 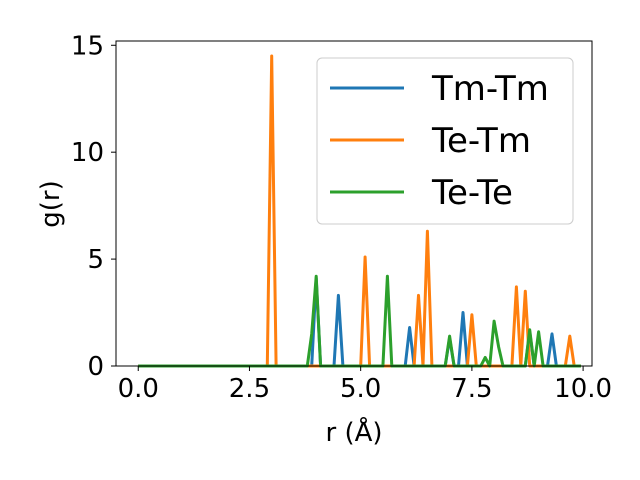 I want to click on x-axis-label: r (Å), so click(x=353, y=432).